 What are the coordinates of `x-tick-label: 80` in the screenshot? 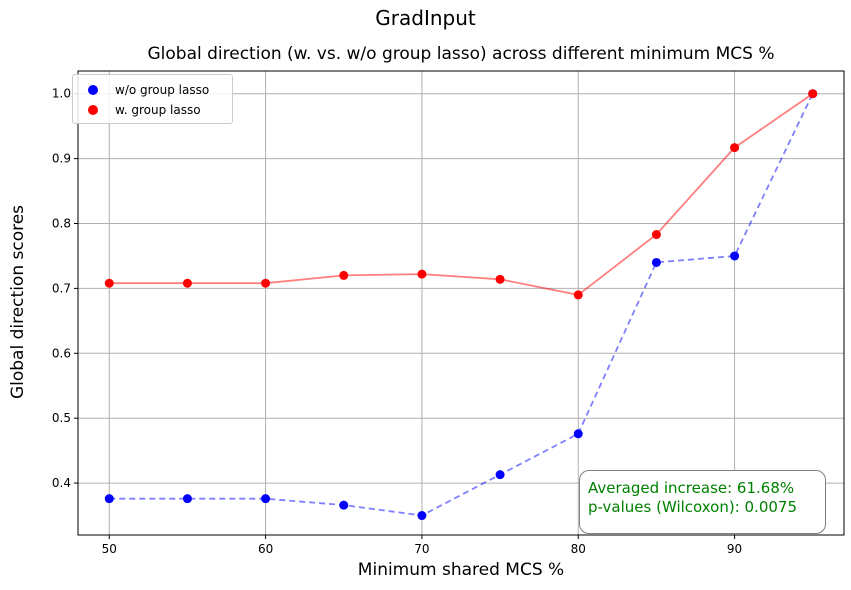 It's located at (578, 549).